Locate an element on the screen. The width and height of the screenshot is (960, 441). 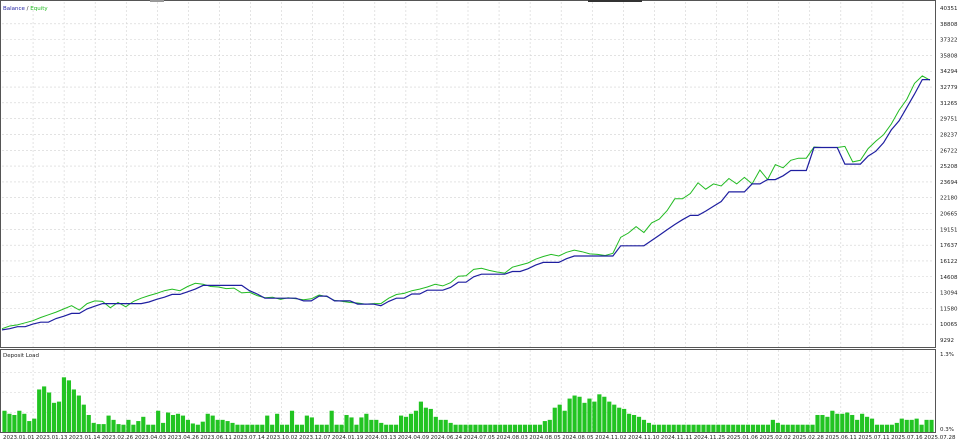
x-tick-label: 2023.02.26 is located at coordinates (118, 438).